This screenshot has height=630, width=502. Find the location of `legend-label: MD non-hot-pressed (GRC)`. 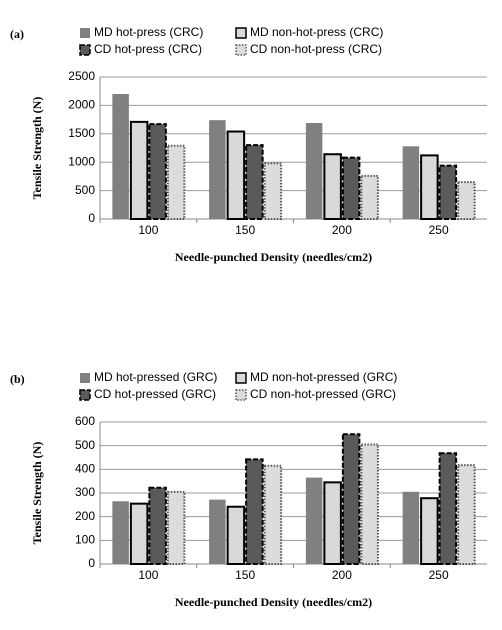

legend-label: MD non-hot-pressed (GRC) is located at coordinates (323, 377).